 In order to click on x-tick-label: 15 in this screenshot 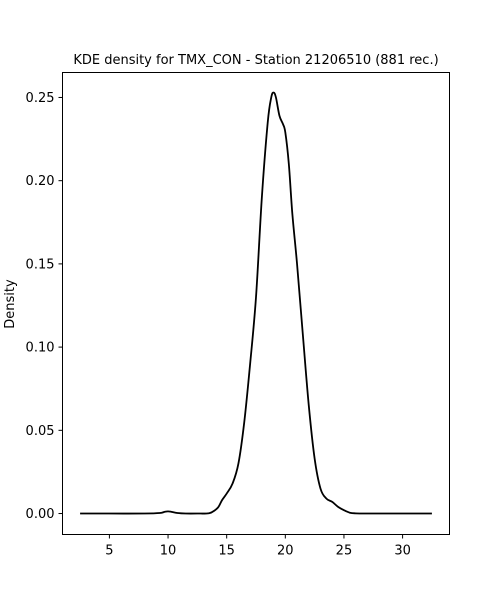, I will do `click(226, 551)`.